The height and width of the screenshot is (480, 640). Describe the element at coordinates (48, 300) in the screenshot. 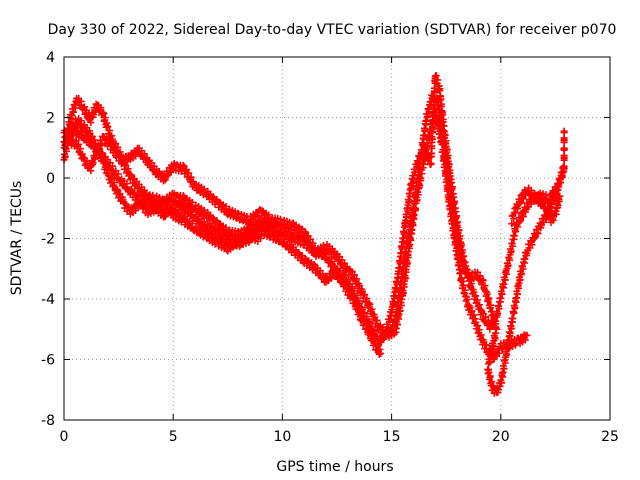

I see `y-tick-label: -4` at that location.